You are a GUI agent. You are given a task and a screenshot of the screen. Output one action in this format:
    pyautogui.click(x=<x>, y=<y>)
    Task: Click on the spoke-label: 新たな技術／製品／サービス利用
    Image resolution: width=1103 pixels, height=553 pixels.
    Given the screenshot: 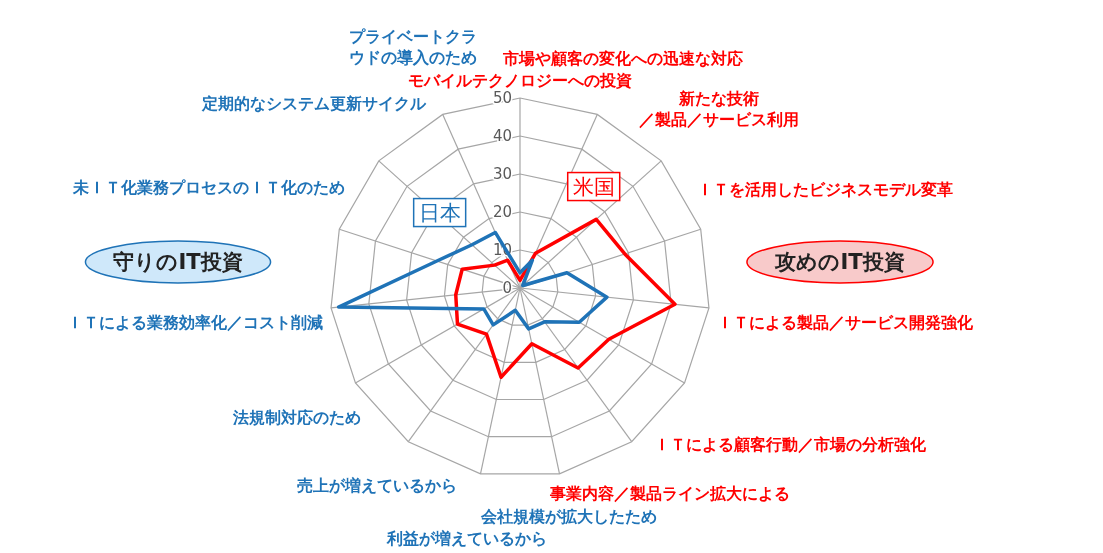 What is the action you would take?
    pyautogui.click(x=719, y=108)
    